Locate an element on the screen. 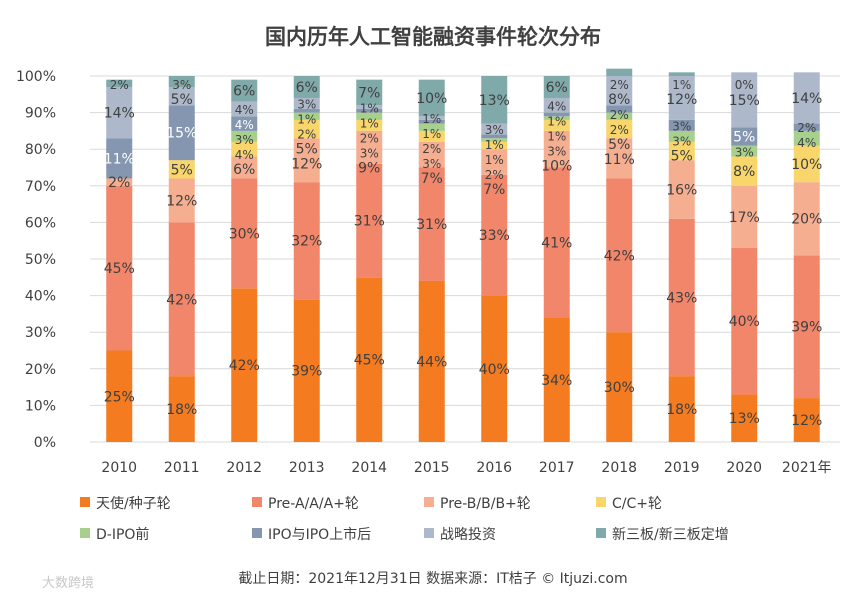 The width and height of the screenshot is (866, 601). legend-item: 天使/种子轮 is located at coordinates (125, 503).